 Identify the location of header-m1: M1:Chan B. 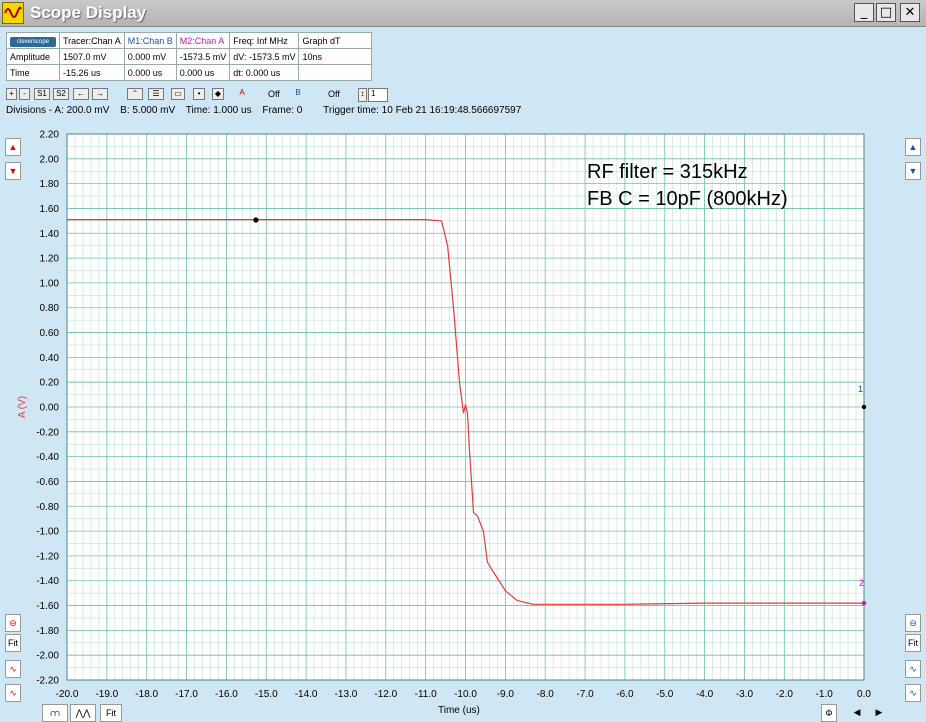
(150, 40).